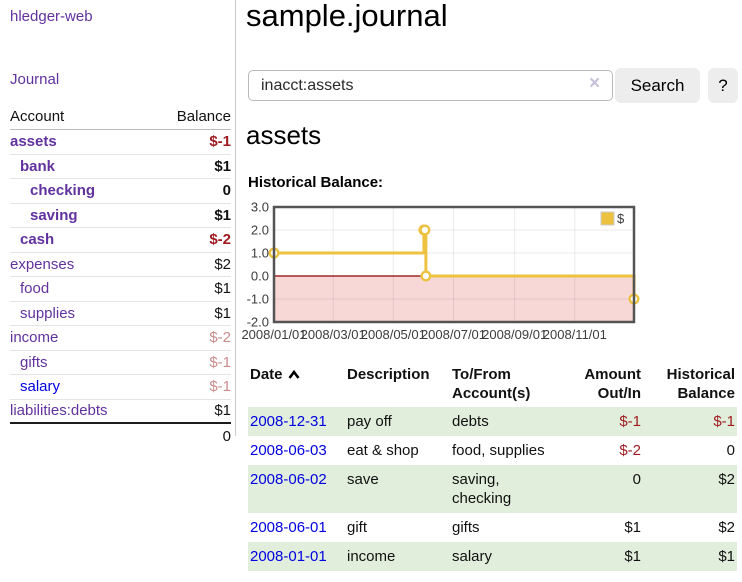 The width and height of the screenshot is (742, 582). I want to click on account-row: supplies $1, so click(120, 314).